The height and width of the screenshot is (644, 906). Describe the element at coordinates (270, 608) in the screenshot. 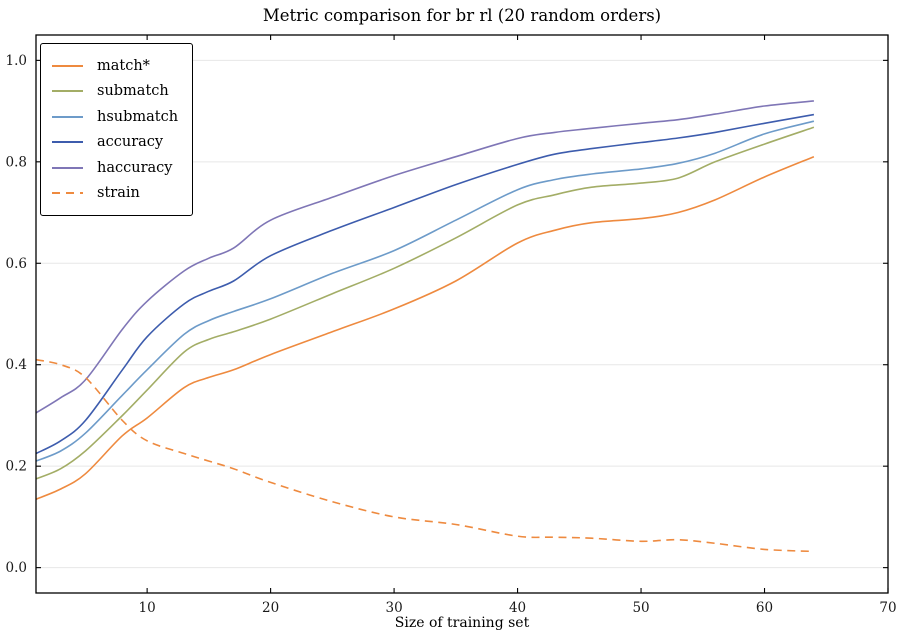

I see `x-tick-label: 20` at that location.